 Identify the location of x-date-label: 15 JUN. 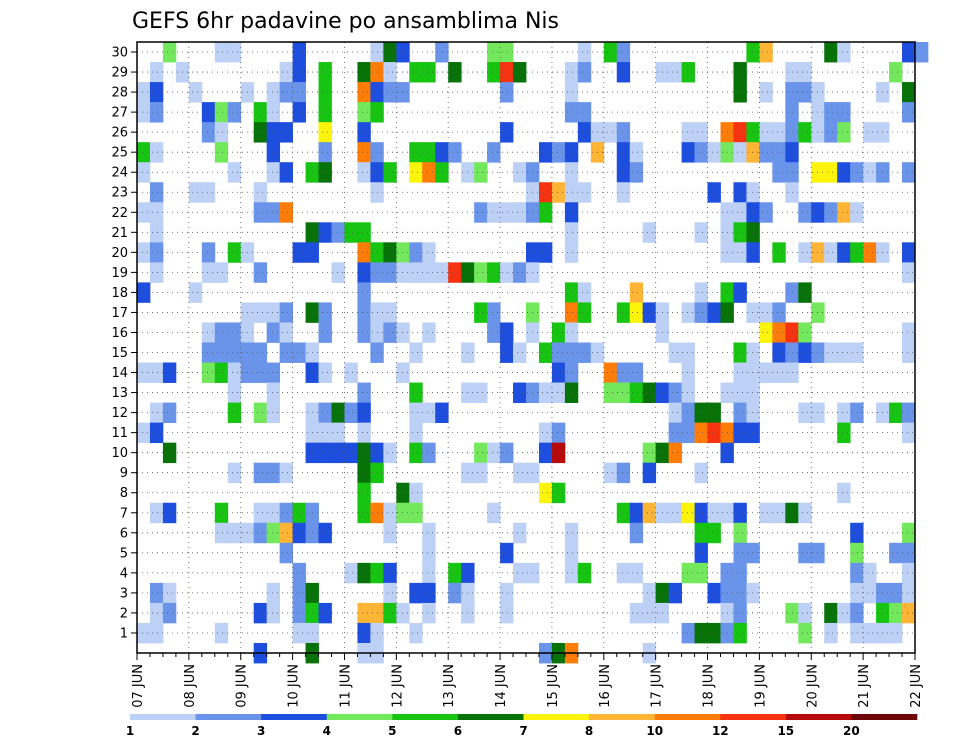
(553, 686).